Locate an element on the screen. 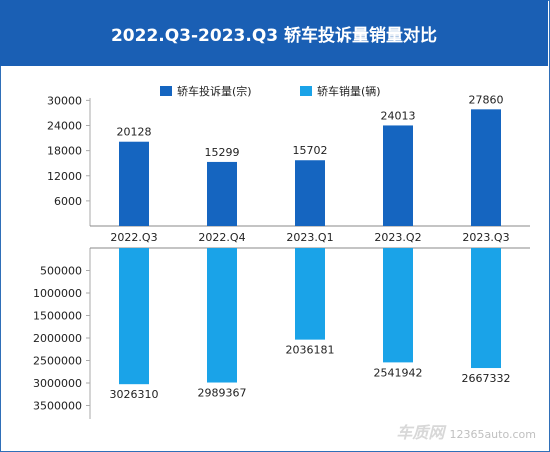 Image resolution: width=550 pixels, height=452 pixels. top-tick-label: 30000 is located at coordinates (64, 100).